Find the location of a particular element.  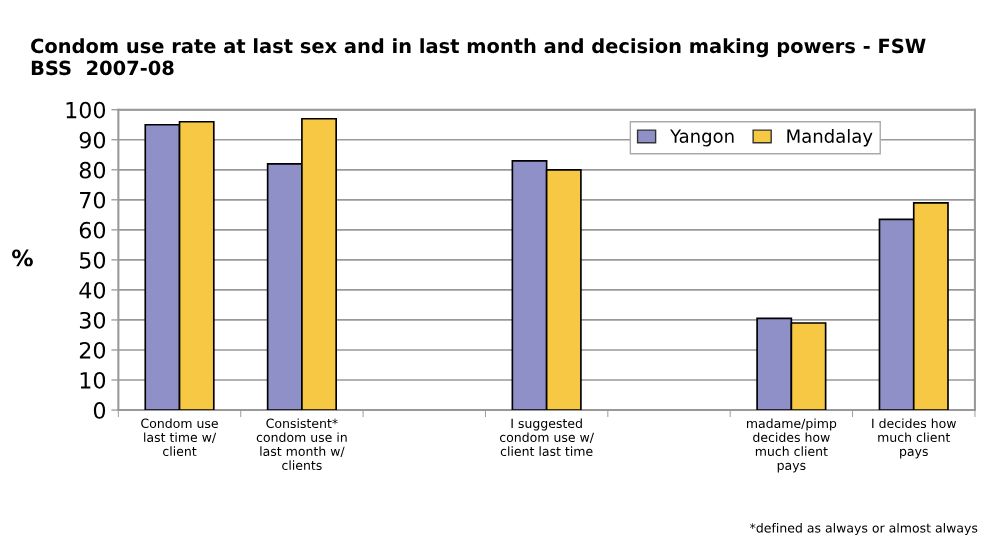

y-tick-label: 30 is located at coordinates (92, 320).